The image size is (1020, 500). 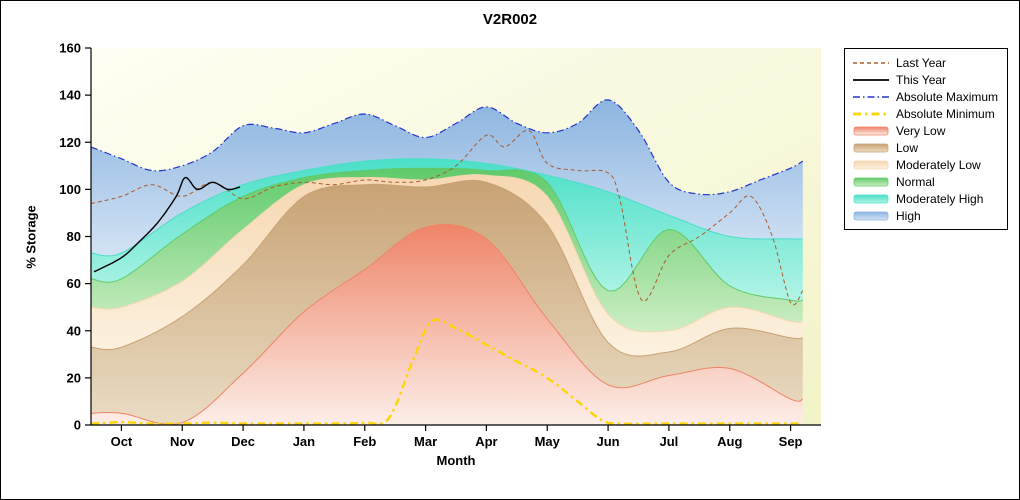 What do you see at coordinates (243, 441) in the screenshot?
I see `x-tick-label: Dec` at bounding box center [243, 441].